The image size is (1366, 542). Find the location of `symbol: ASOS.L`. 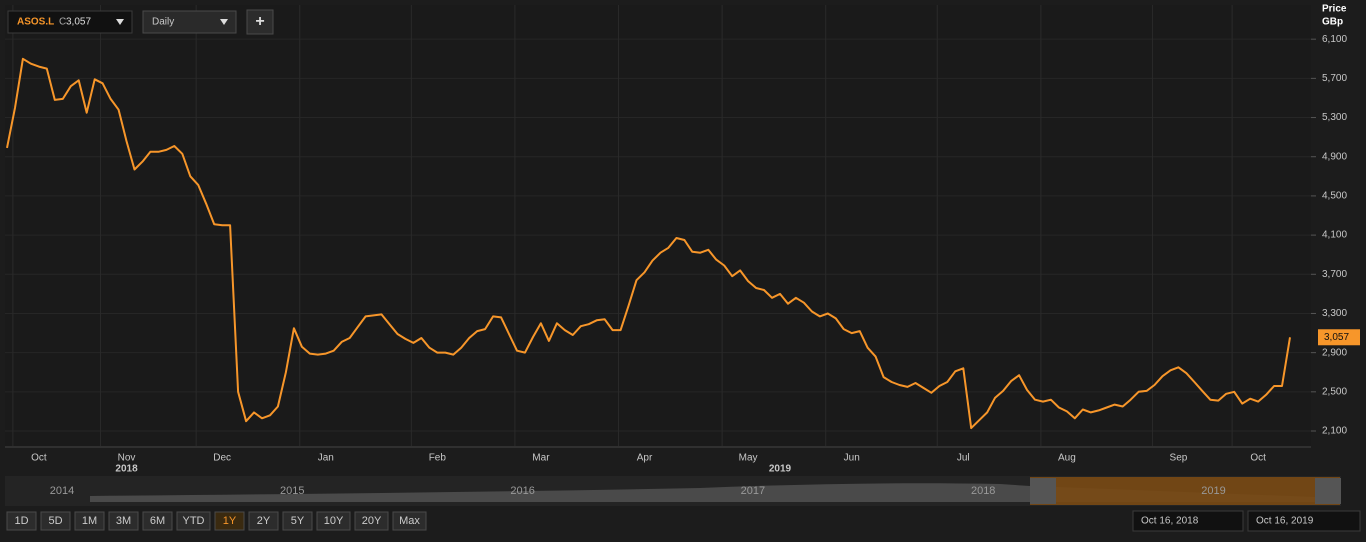

symbol: ASOS.L is located at coordinates (35, 22).